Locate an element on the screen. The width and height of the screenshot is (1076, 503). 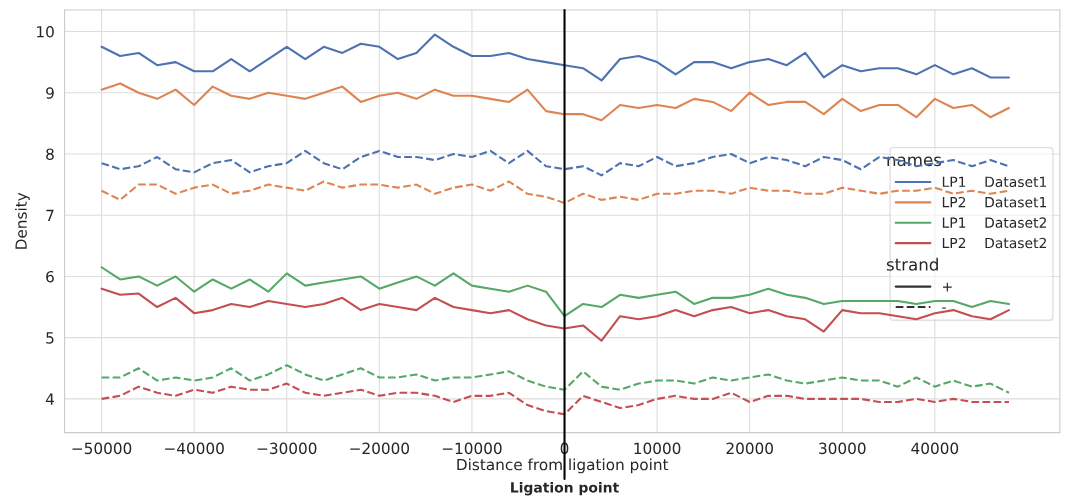
x-tick-label: 40000 is located at coordinates (935, 448).